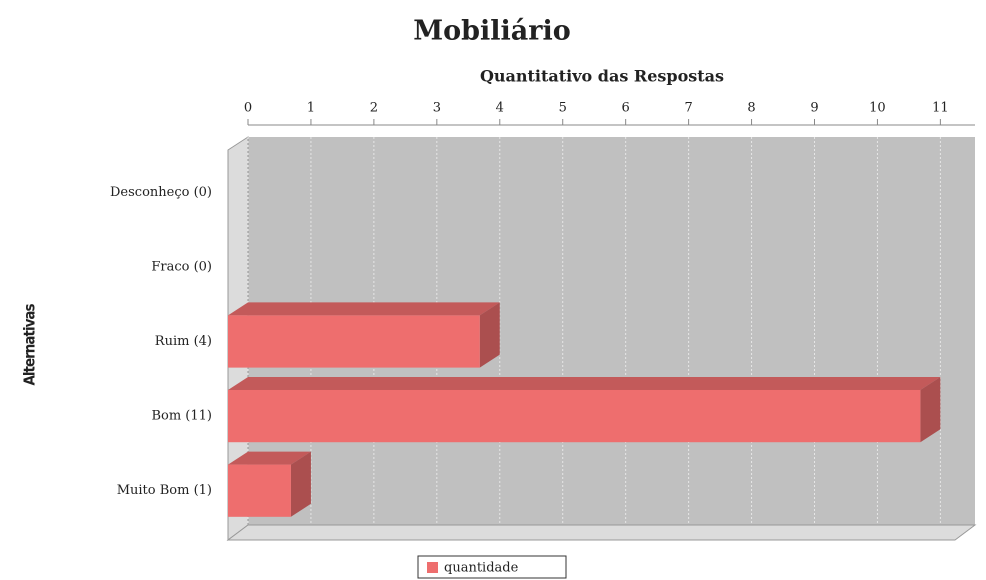 The height and width of the screenshot is (580, 986). Describe the element at coordinates (688, 108) in the screenshot. I see `x-tick-label: 7` at that location.